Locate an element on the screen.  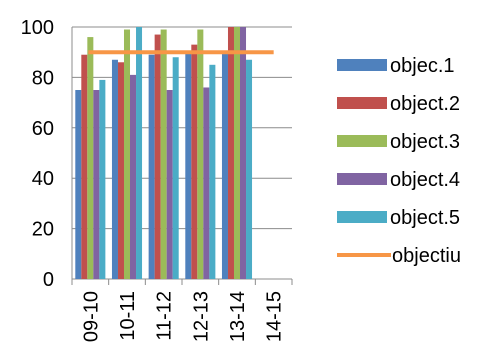
legend-label: objectiu is located at coordinates (426, 256).